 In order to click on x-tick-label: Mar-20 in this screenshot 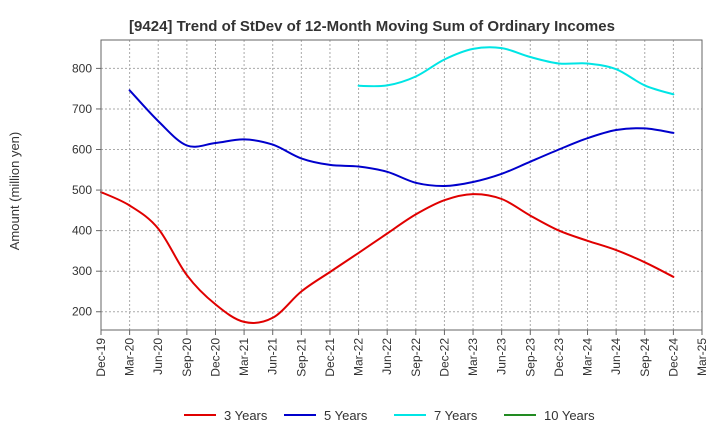, I will do `click(130, 357)`.